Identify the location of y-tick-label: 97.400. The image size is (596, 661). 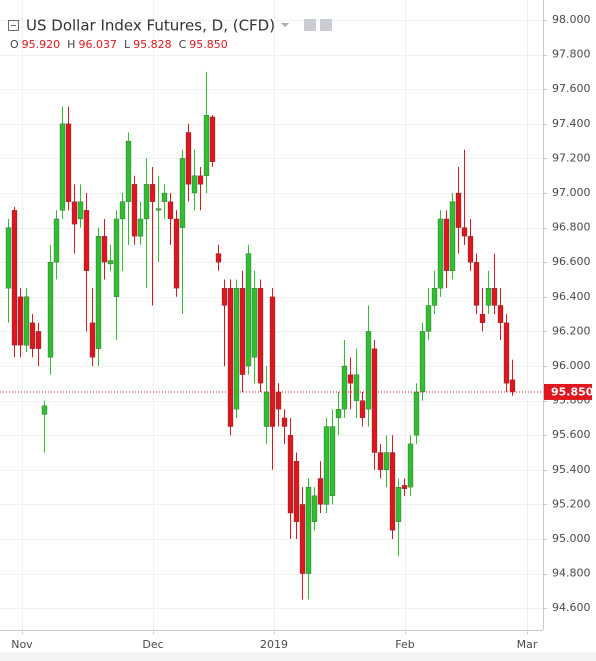
(571, 123).